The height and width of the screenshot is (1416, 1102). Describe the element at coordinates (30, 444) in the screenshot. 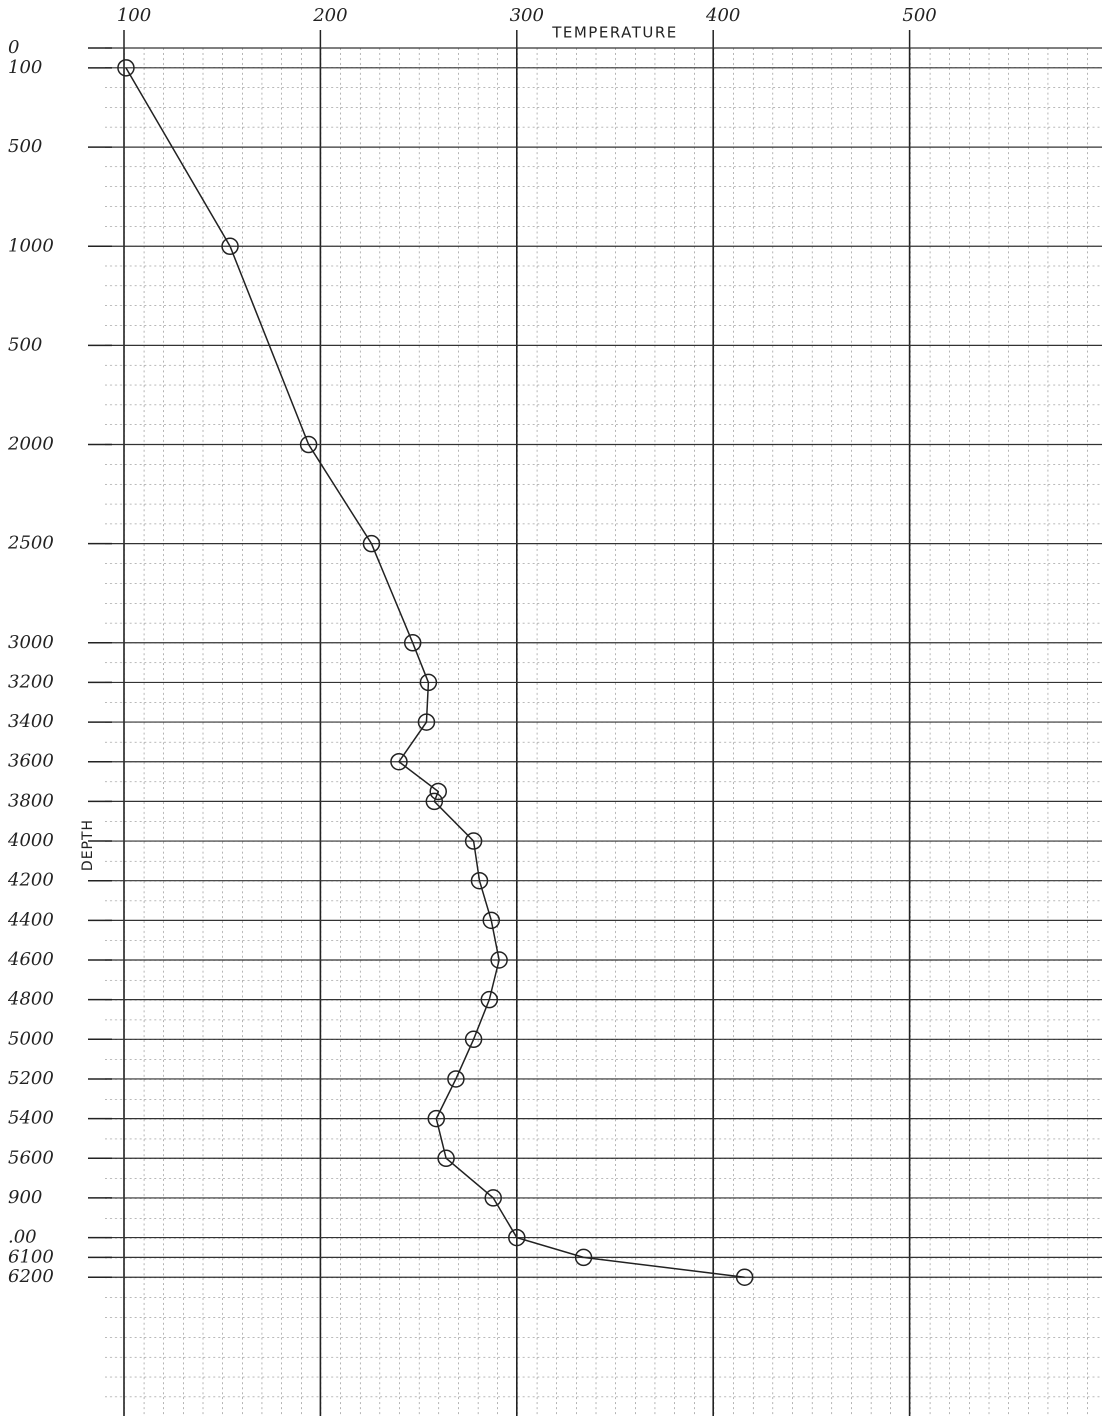

I see `y-tick-label: 2000` at that location.